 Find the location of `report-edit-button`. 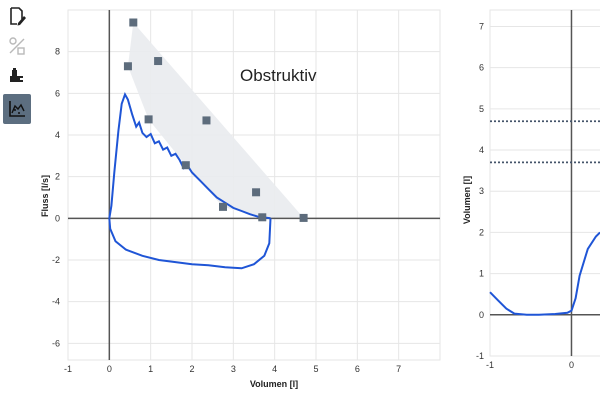

report-edit-button is located at coordinates (17, 16).